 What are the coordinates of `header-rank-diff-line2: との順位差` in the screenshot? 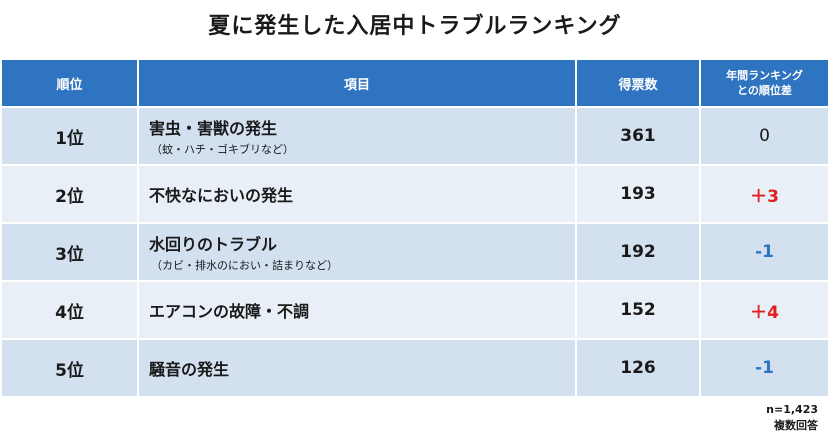 It's located at (764, 90).